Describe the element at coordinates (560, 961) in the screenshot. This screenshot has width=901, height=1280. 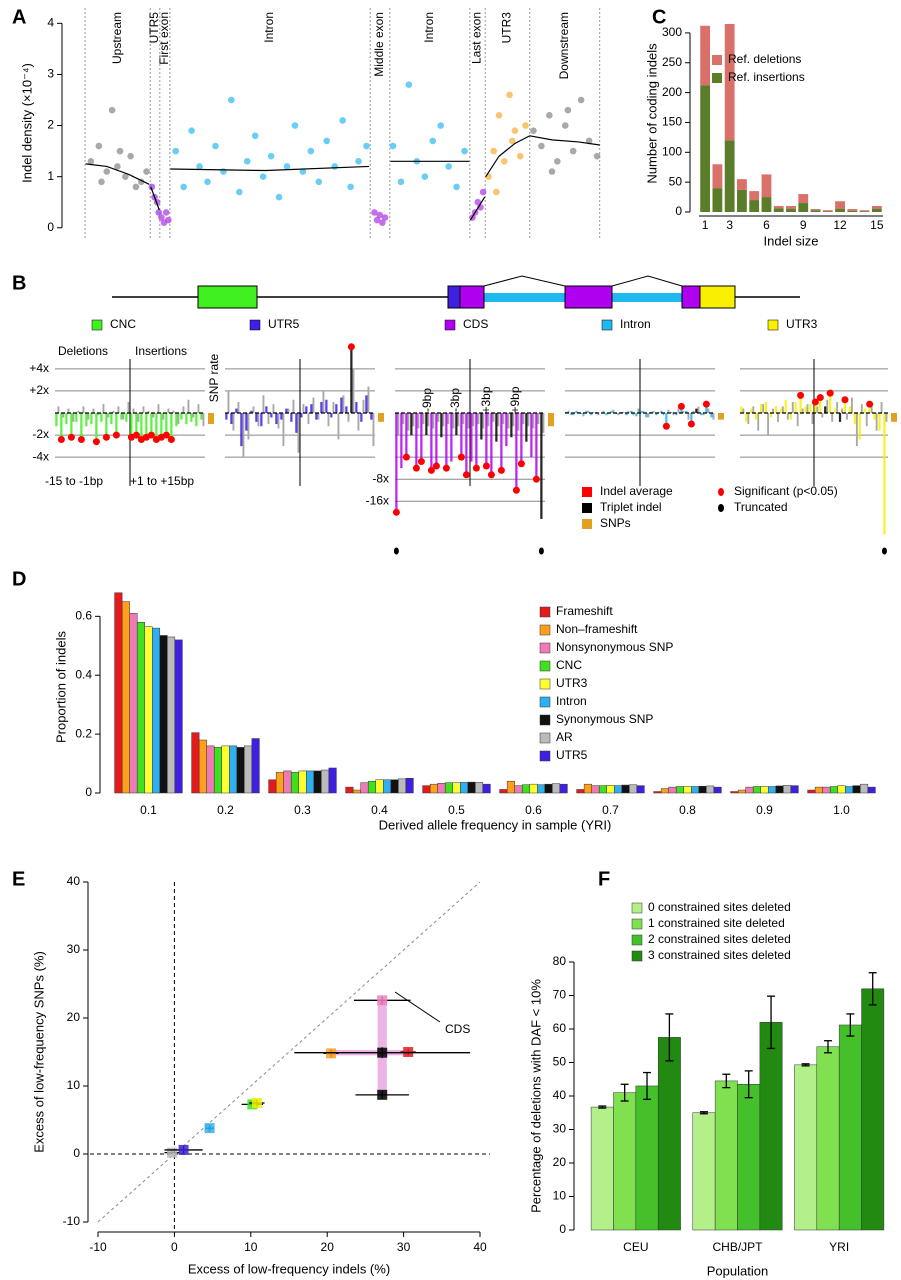
I see `y-tick-label: 80` at that location.